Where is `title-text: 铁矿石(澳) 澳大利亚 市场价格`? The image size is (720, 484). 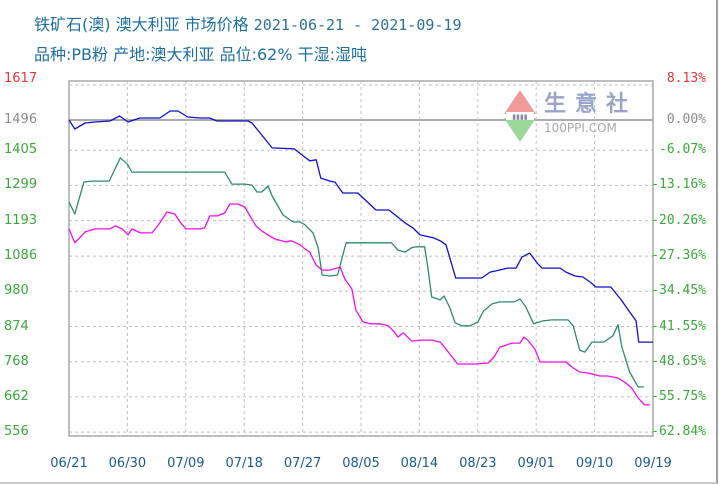
title-text: 铁矿石(澳) 澳大利亚 市场价格 is located at coordinates (141, 24).